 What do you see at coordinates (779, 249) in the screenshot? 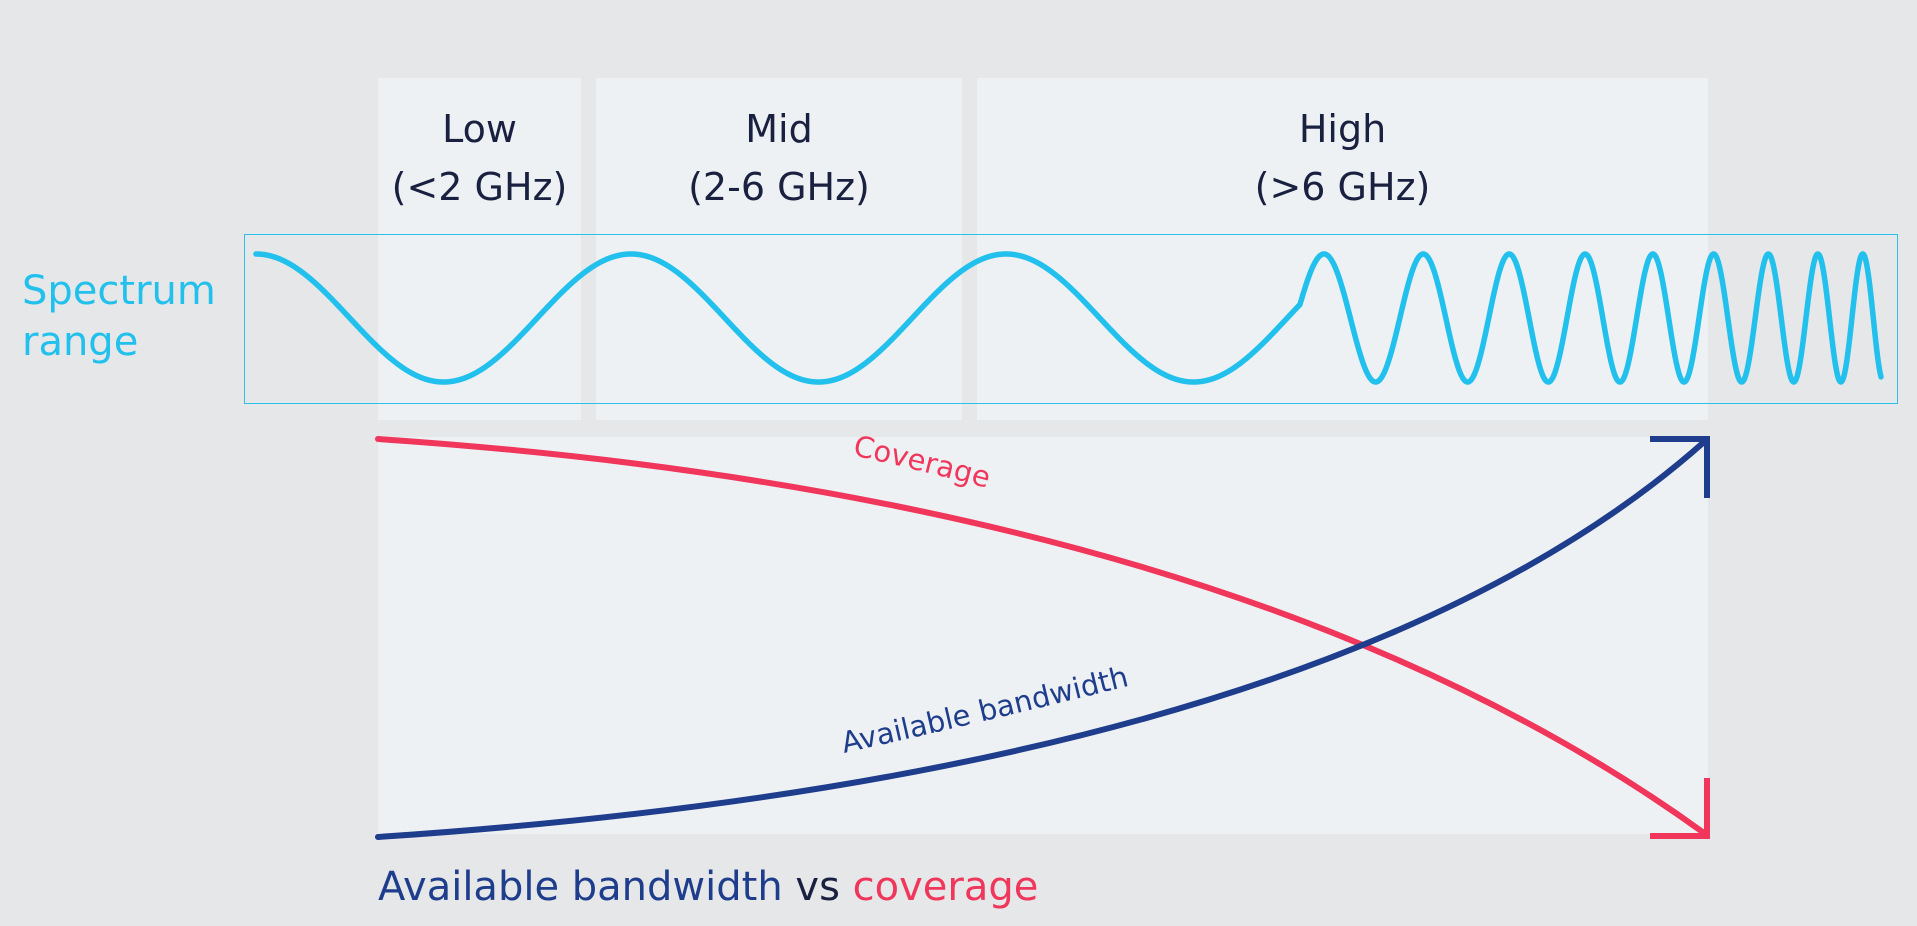
I see `mid-band-panel` at bounding box center [779, 249].